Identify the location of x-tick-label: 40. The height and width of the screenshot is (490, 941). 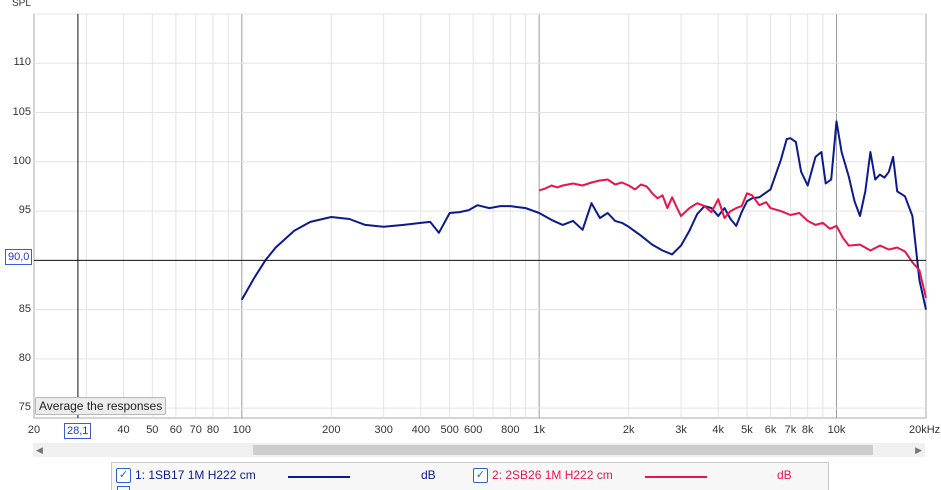
(123, 430).